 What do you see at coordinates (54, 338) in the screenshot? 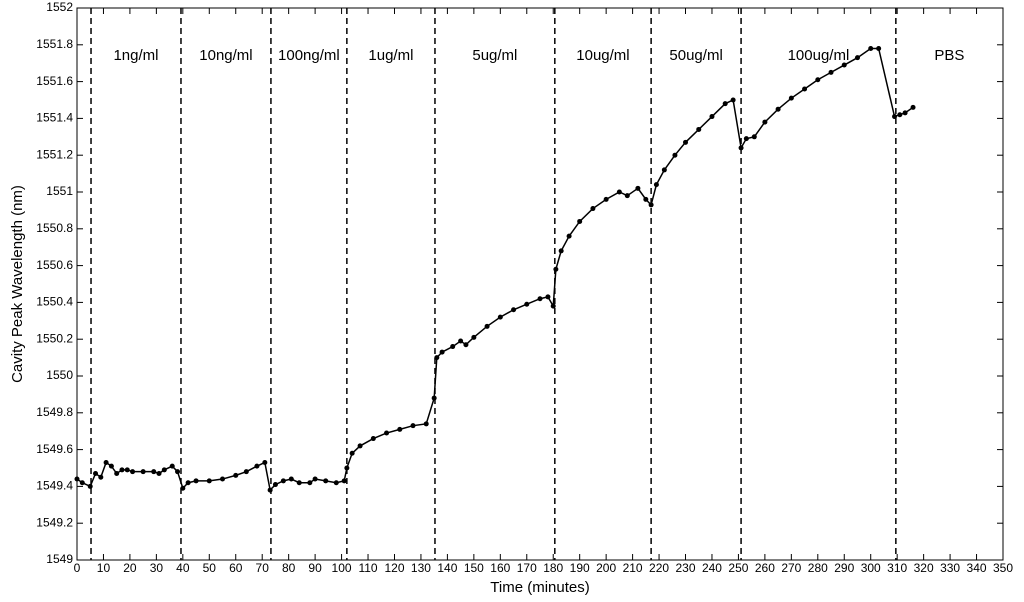
I see `y-tick-label: 1550.2` at bounding box center [54, 338].